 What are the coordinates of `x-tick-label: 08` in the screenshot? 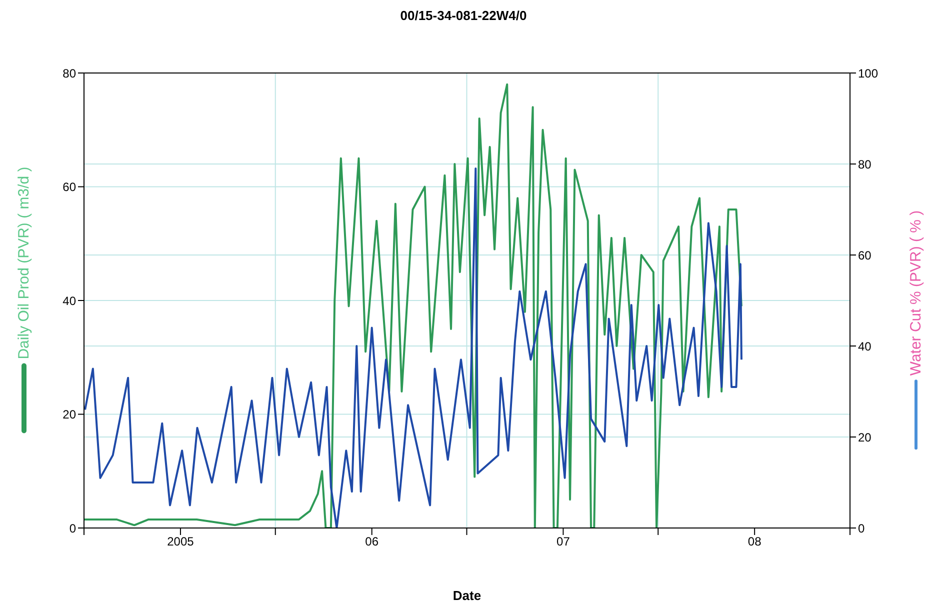 It's located at (755, 541).